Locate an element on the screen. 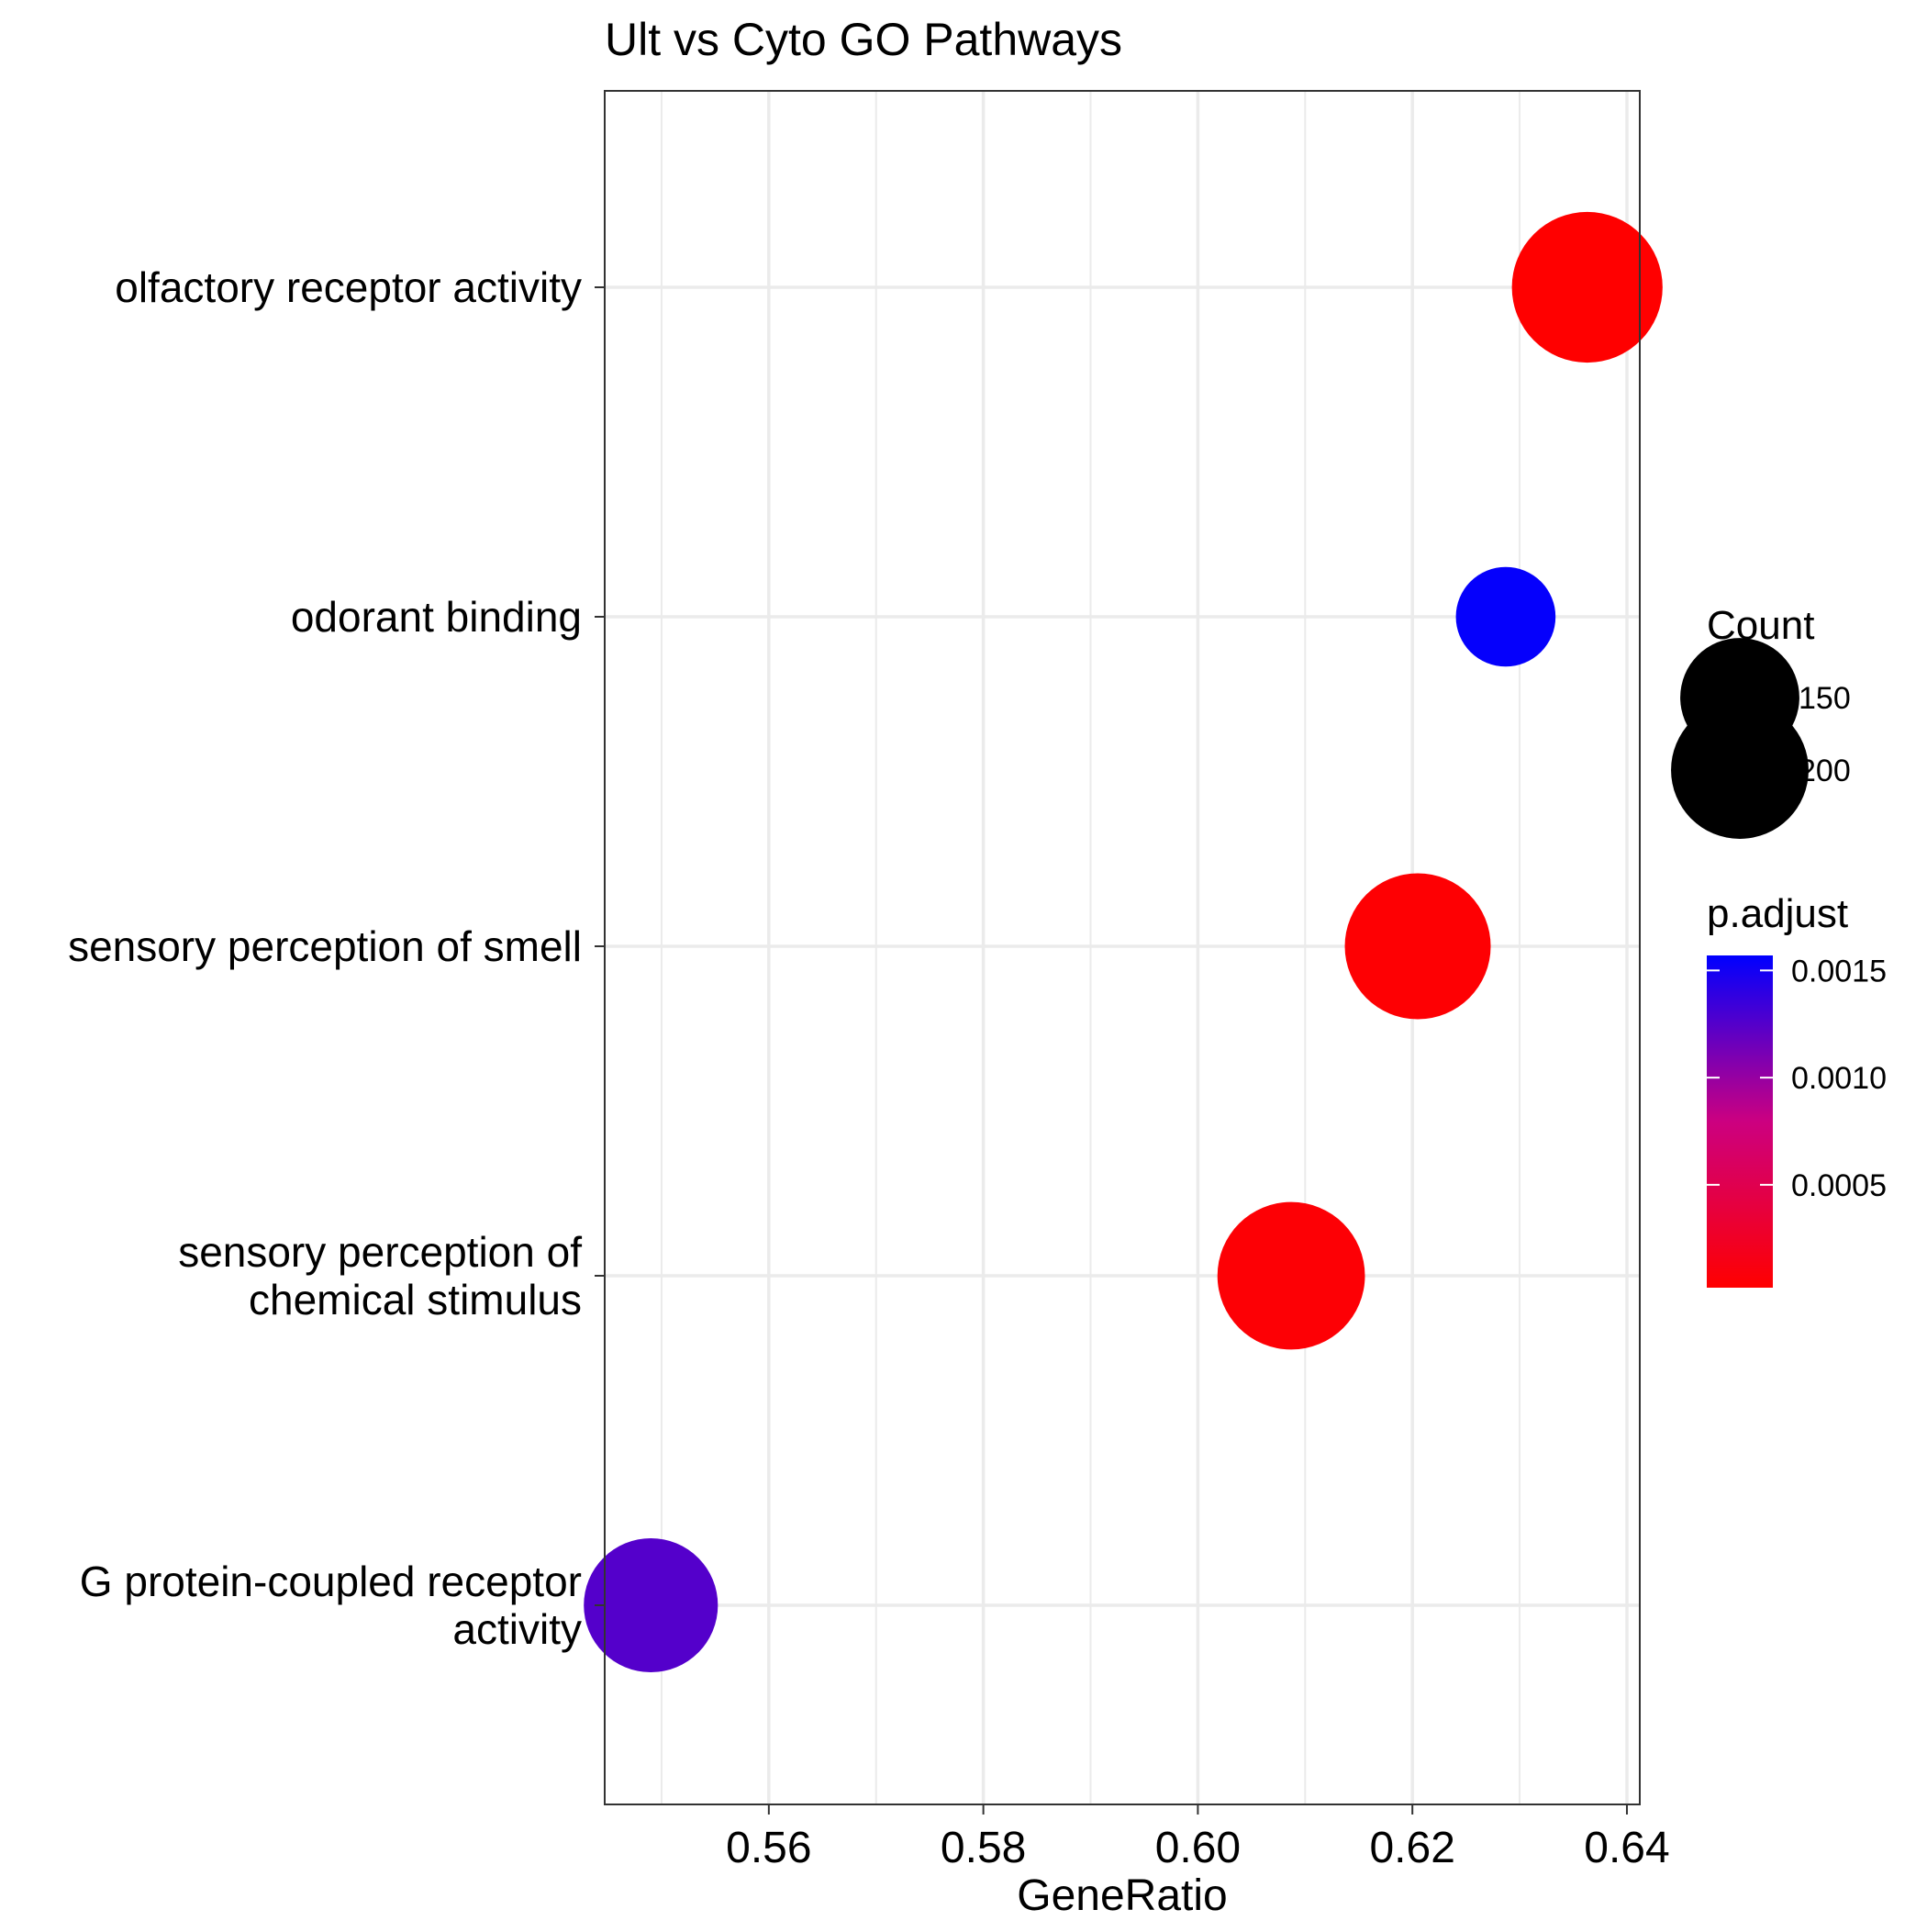 This screenshot has width=1927, height=1932. x-tick-label: 0.60 is located at coordinates (1198, 1848).